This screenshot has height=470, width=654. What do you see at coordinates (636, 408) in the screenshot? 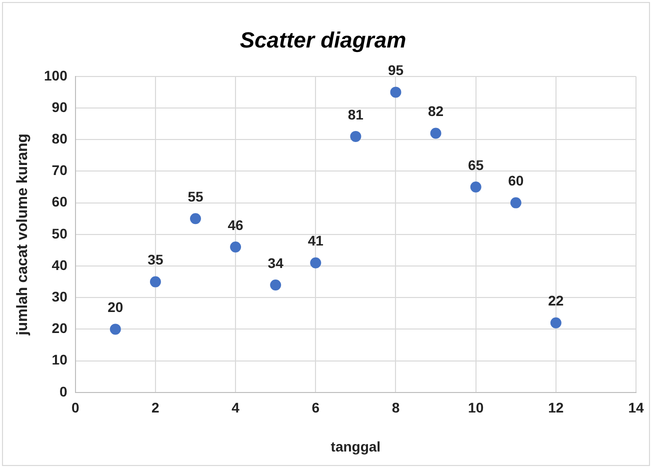
I see `x-tick-label: 14` at bounding box center [636, 408].